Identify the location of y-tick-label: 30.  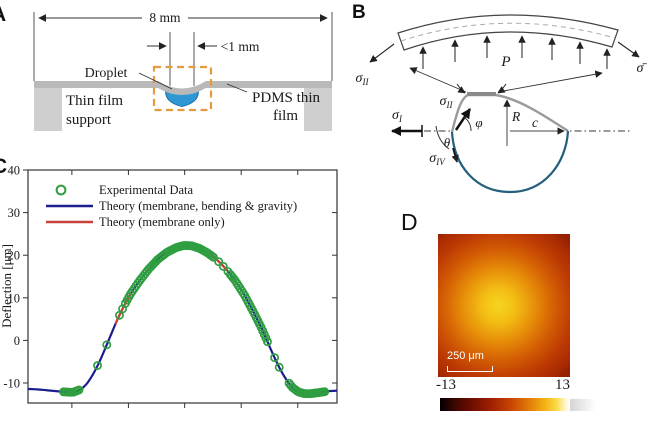
(14, 213).